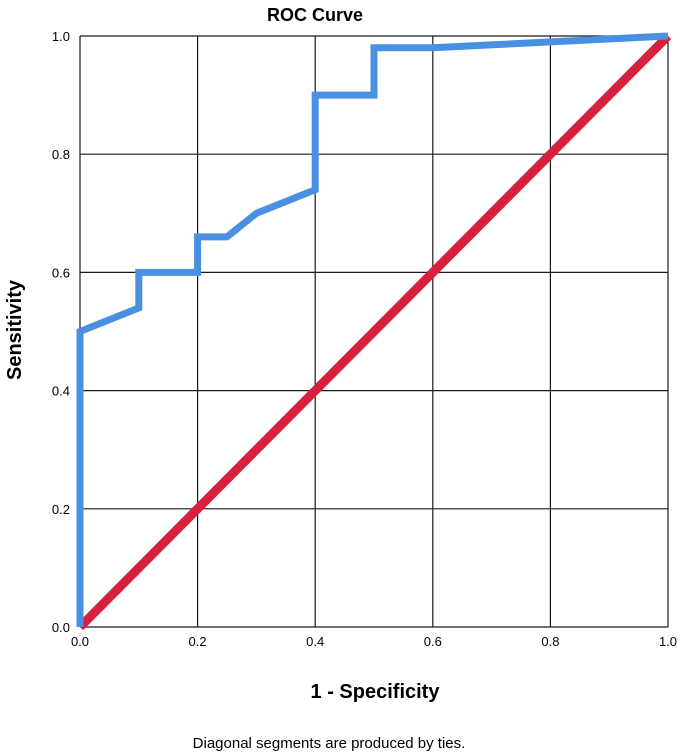  I want to click on x-tick-label: 0.0, so click(80, 641).